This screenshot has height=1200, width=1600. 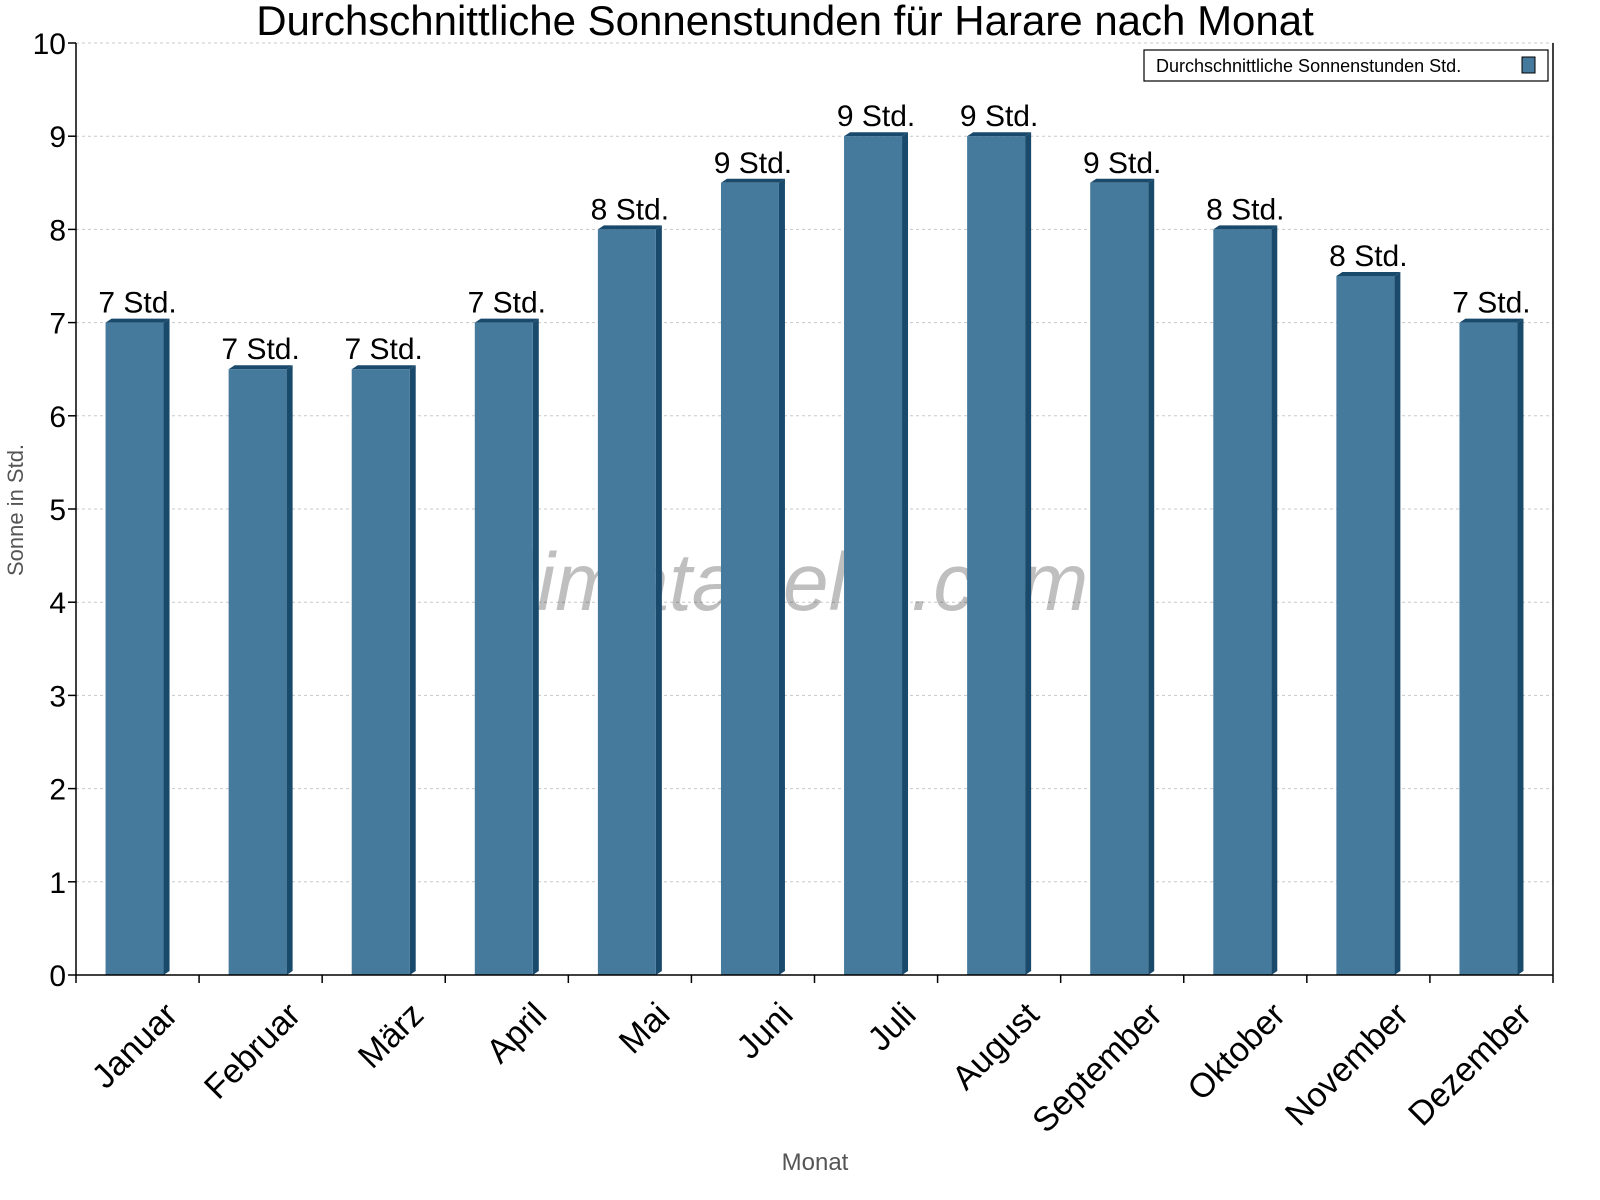 What do you see at coordinates (57, 510) in the screenshot?
I see `y-tick-label: 5` at bounding box center [57, 510].